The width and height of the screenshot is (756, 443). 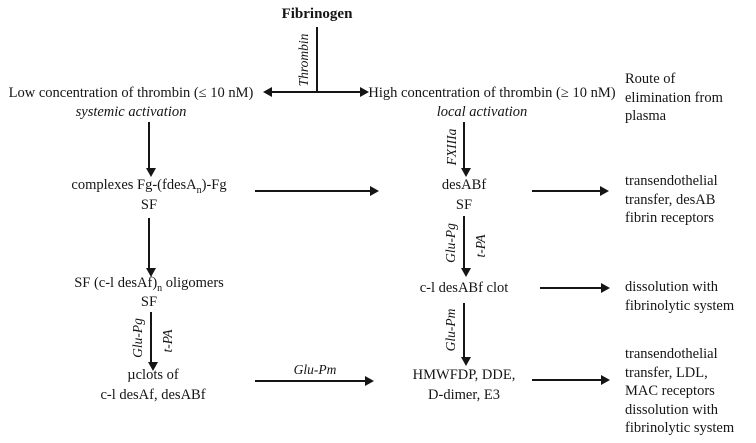 I want to click on node-oligomers: SF (c-l desAf)n oligomers, so click(x=149, y=284).